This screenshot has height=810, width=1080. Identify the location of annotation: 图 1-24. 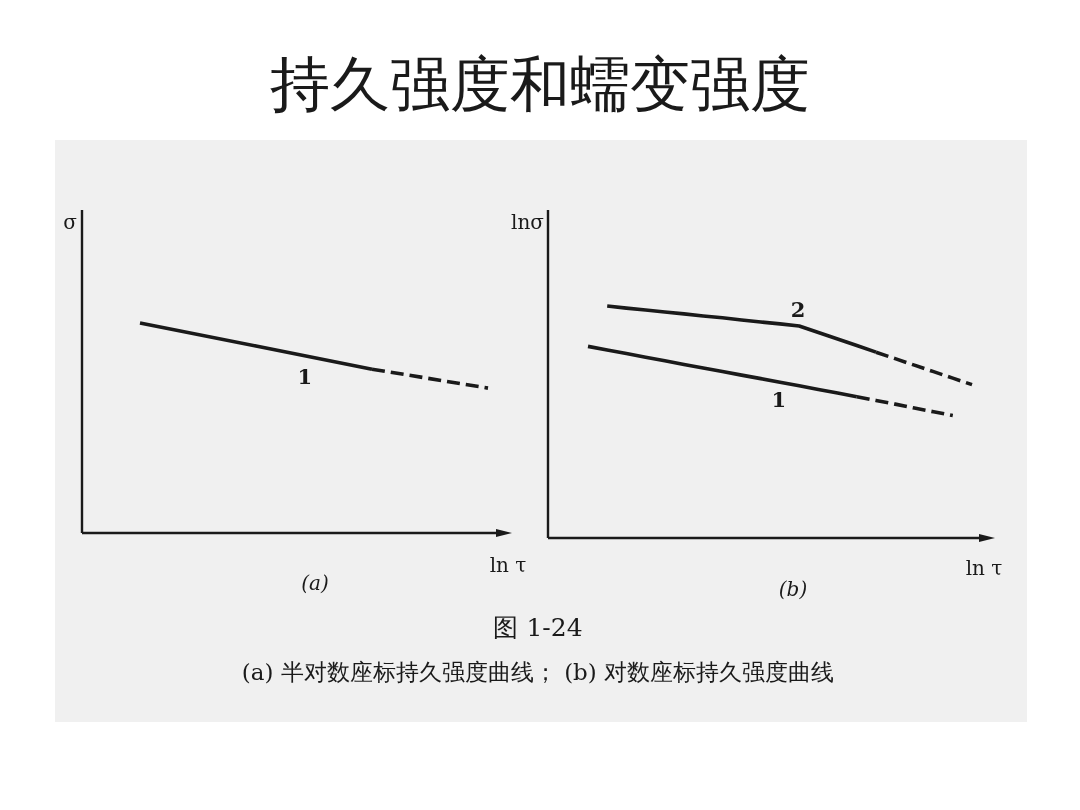
(538, 627).